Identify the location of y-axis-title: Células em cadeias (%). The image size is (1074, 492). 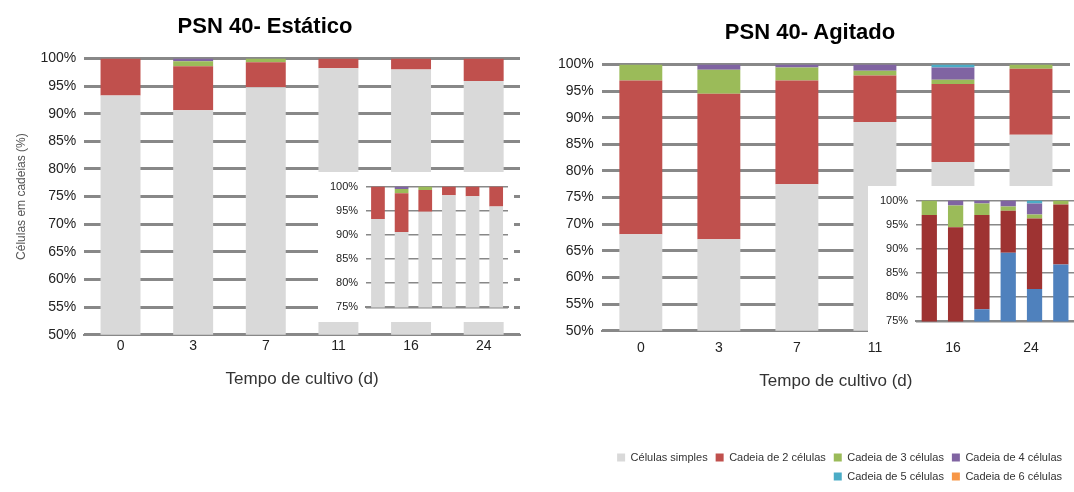
(20, 196).